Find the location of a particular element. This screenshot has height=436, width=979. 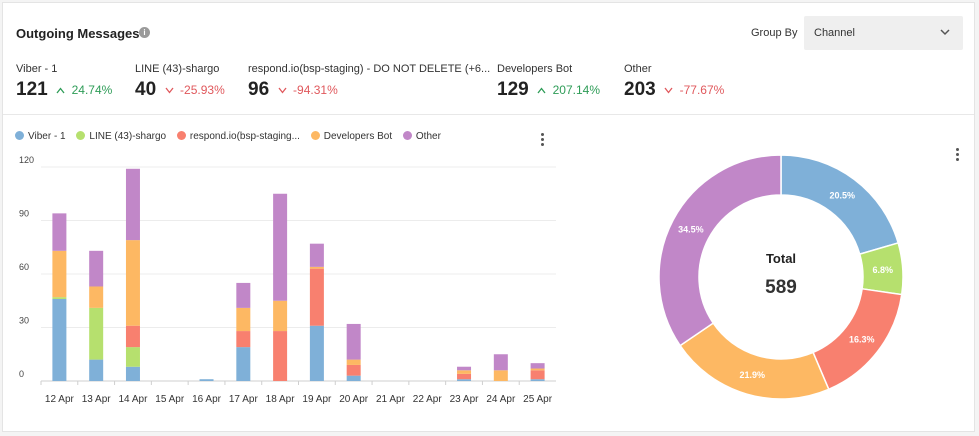

x-tick-label: 23 Apr is located at coordinates (465, 399).